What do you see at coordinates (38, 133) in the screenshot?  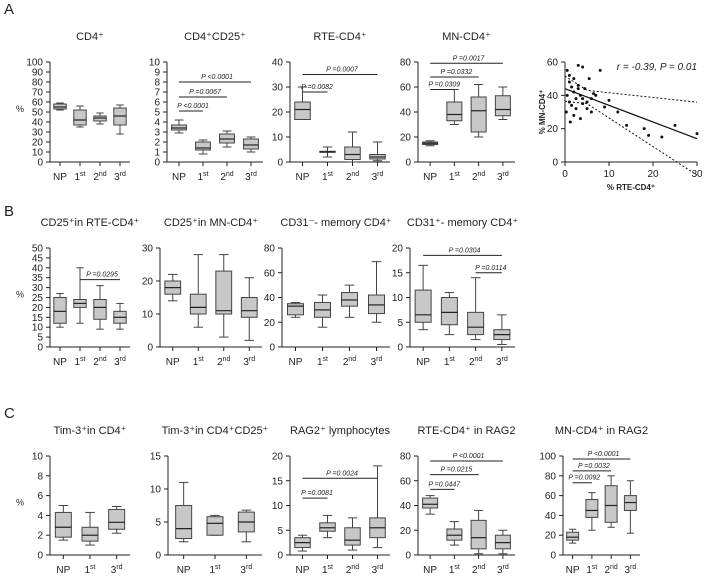 I see `y-tick-label: 30` at bounding box center [38, 133].